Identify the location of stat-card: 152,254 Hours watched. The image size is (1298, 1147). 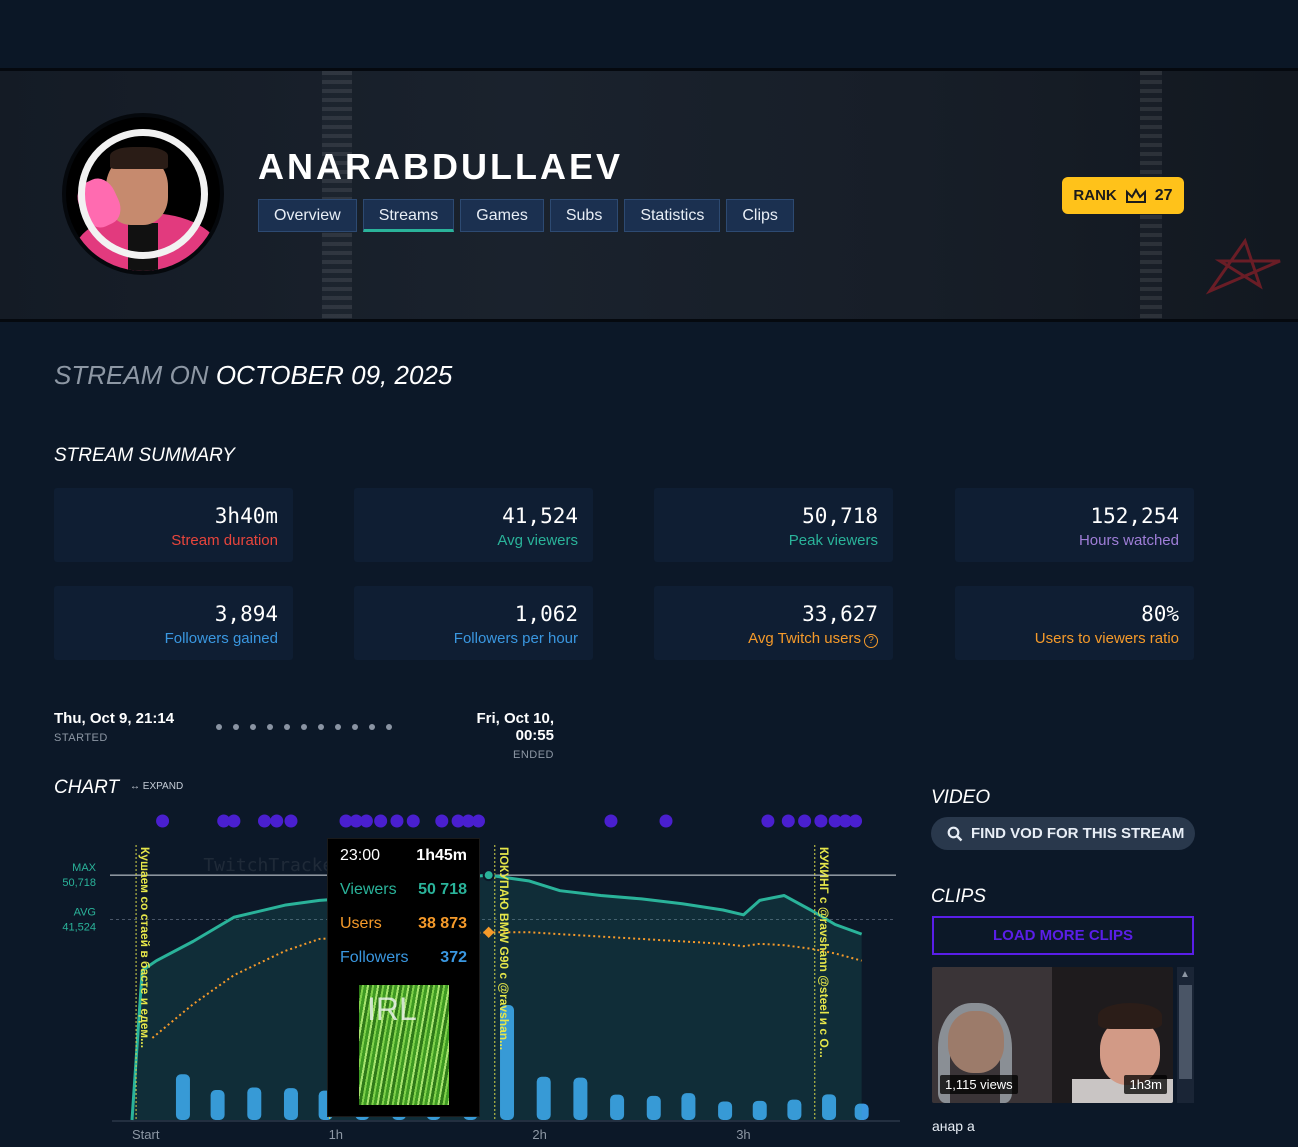
(1074, 525).